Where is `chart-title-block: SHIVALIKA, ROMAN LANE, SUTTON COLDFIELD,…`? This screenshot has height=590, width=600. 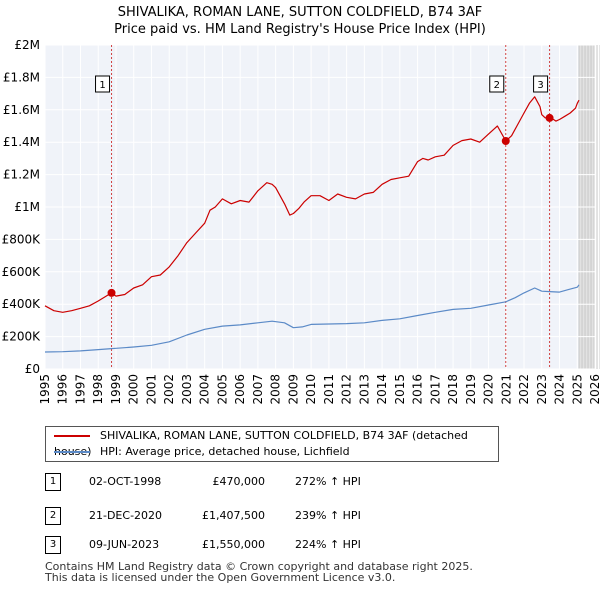
chart-title-block: SHIVALIKA, ROMAN LANE, SUTTON COLDFIELD,… is located at coordinates (300, 21).